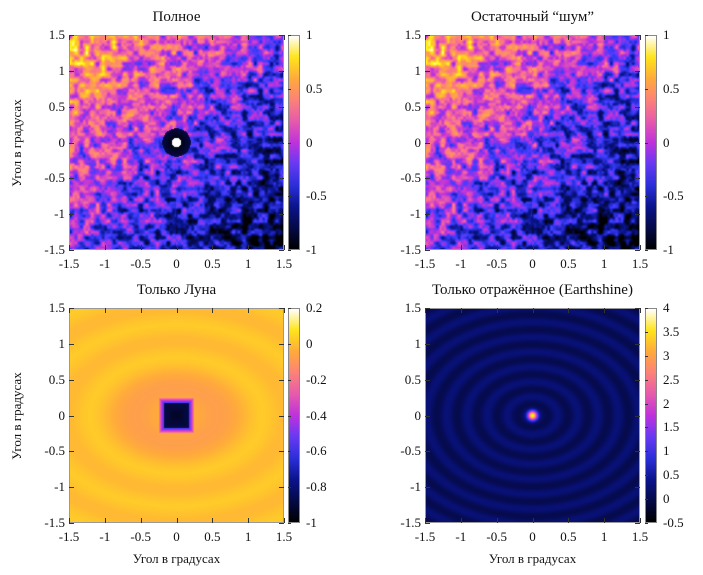 The width and height of the screenshot is (703, 575). What do you see at coordinates (651, 415) in the screenshot?
I see `colorbar` at bounding box center [651, 415].